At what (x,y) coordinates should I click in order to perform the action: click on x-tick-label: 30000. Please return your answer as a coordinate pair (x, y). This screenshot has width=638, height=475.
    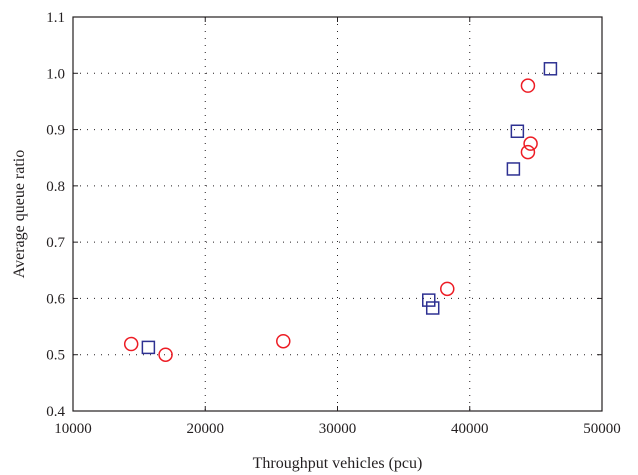
    Looking at the image, I should click on (338, 429).